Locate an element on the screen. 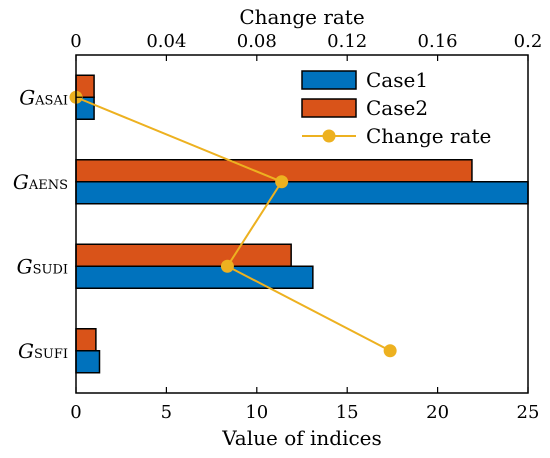 This screenshot has width=550, height=458. x-bottom-tick-label: 10 is located at coordinates (256, 412).